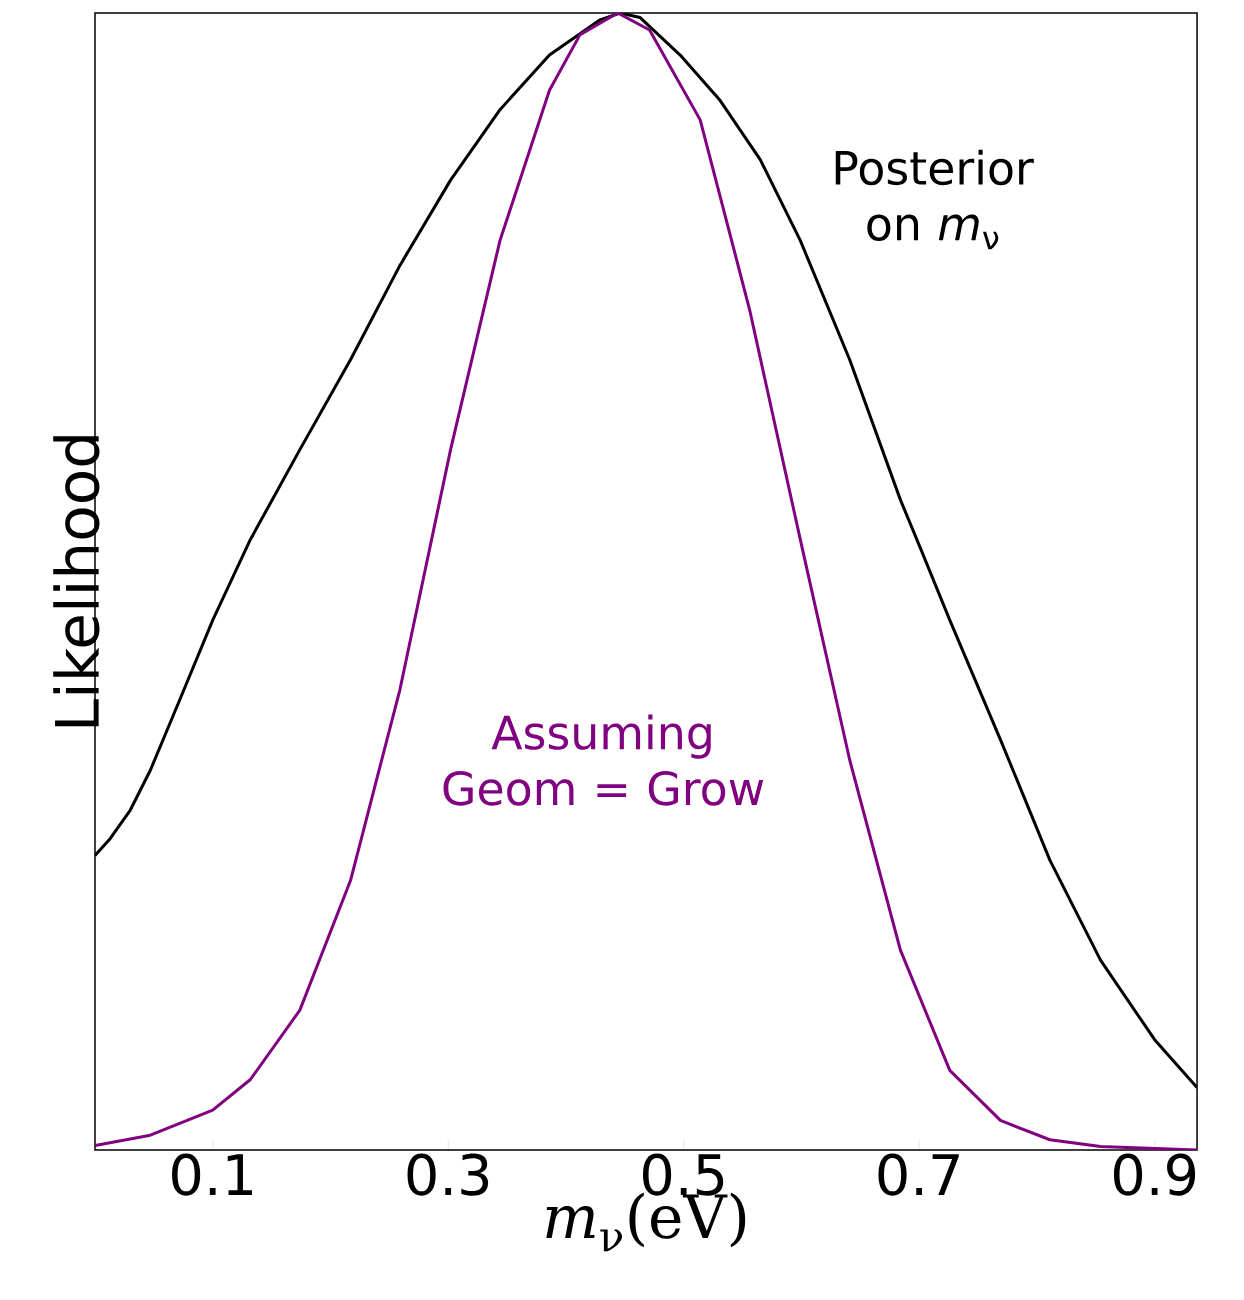  Describe the element at coordinates (918, 1174) in the screenshot. I see `x-tick-label: 0.7` at that location.